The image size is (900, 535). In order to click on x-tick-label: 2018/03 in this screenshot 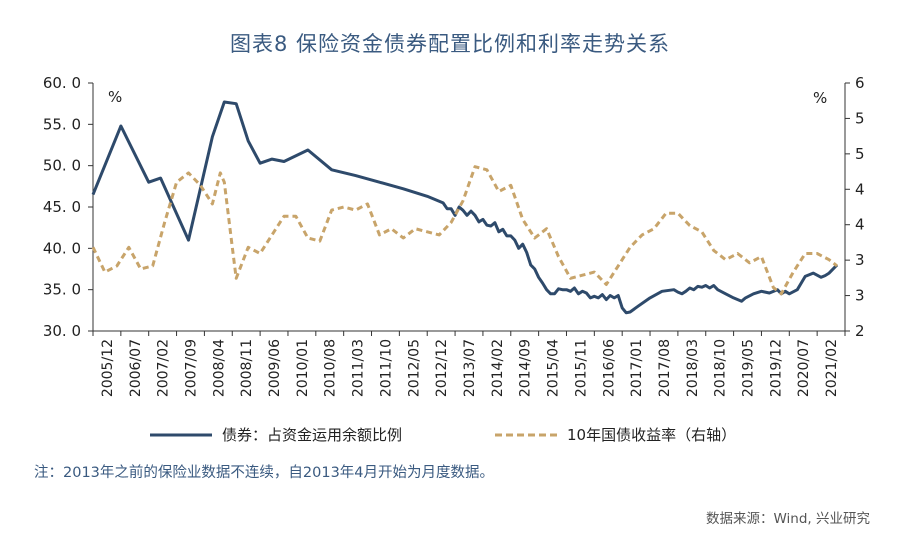, I will do `click(693, 368)`.